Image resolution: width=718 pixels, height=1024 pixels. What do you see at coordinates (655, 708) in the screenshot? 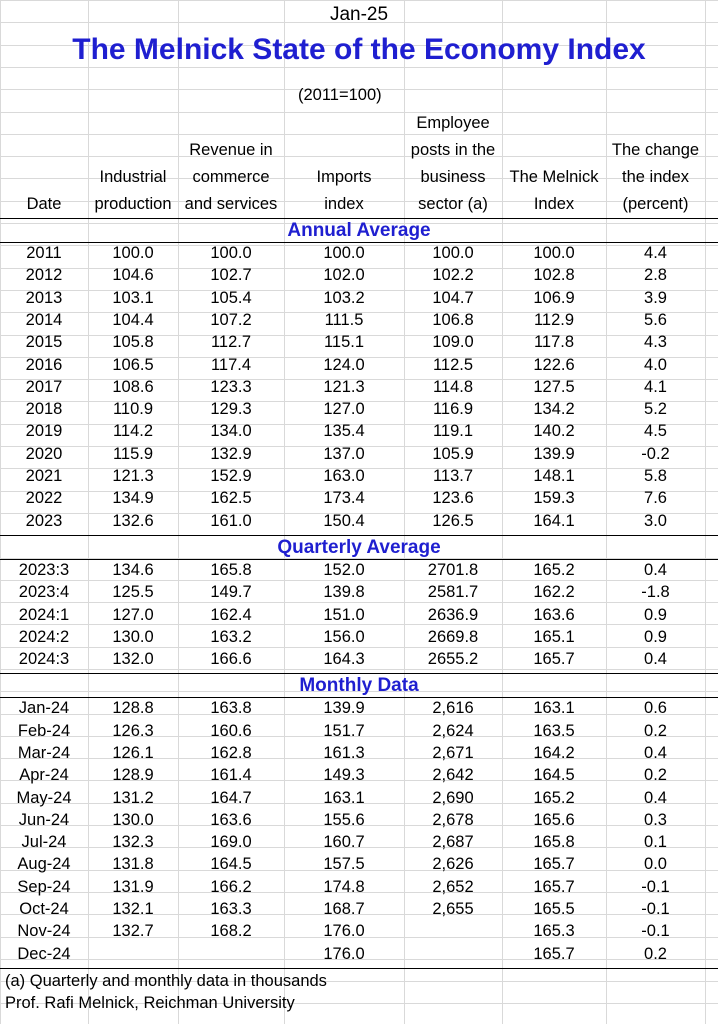
I see `table-cell: 0.6` at bounding box center [655, 708].